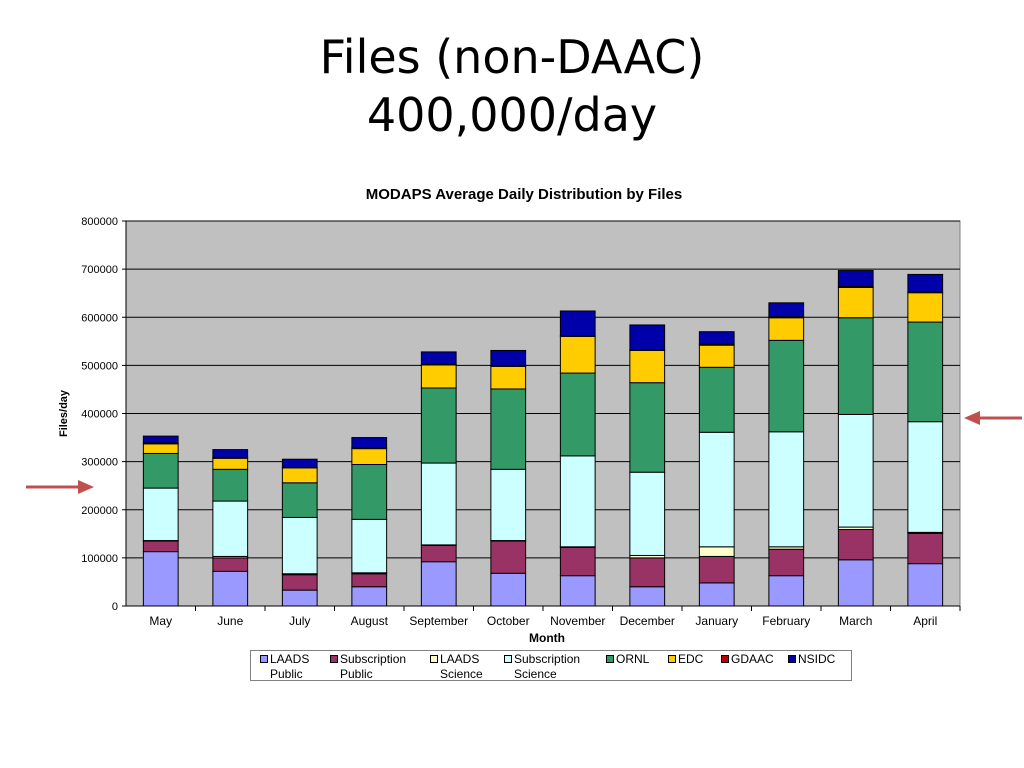 The width and height of the screenshot is (1024, 768). I want to click on legend-label: EDC, so click(691, 659).